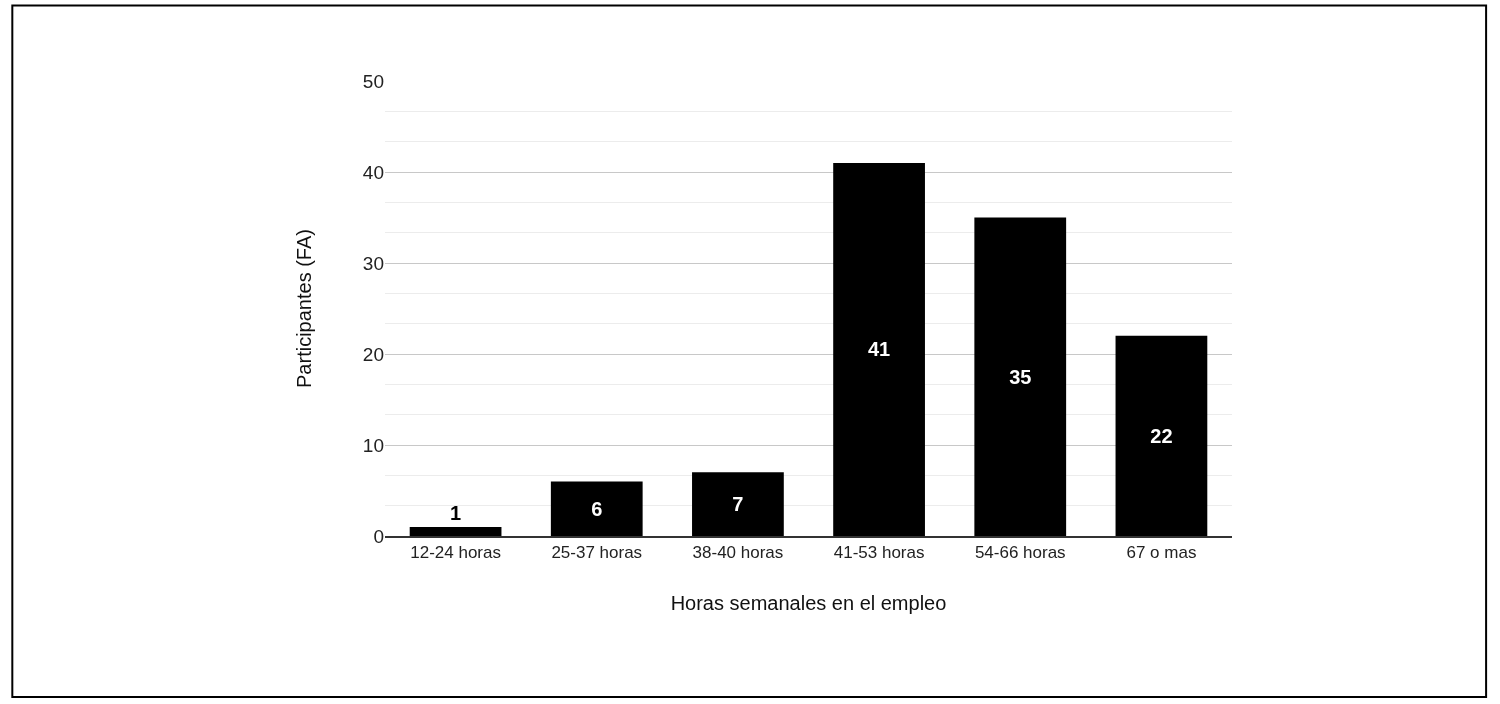 Image resolution: width=1500 pixels, height=704 pixels. I want to click on y-tick-label: 40, so click(373, 172).